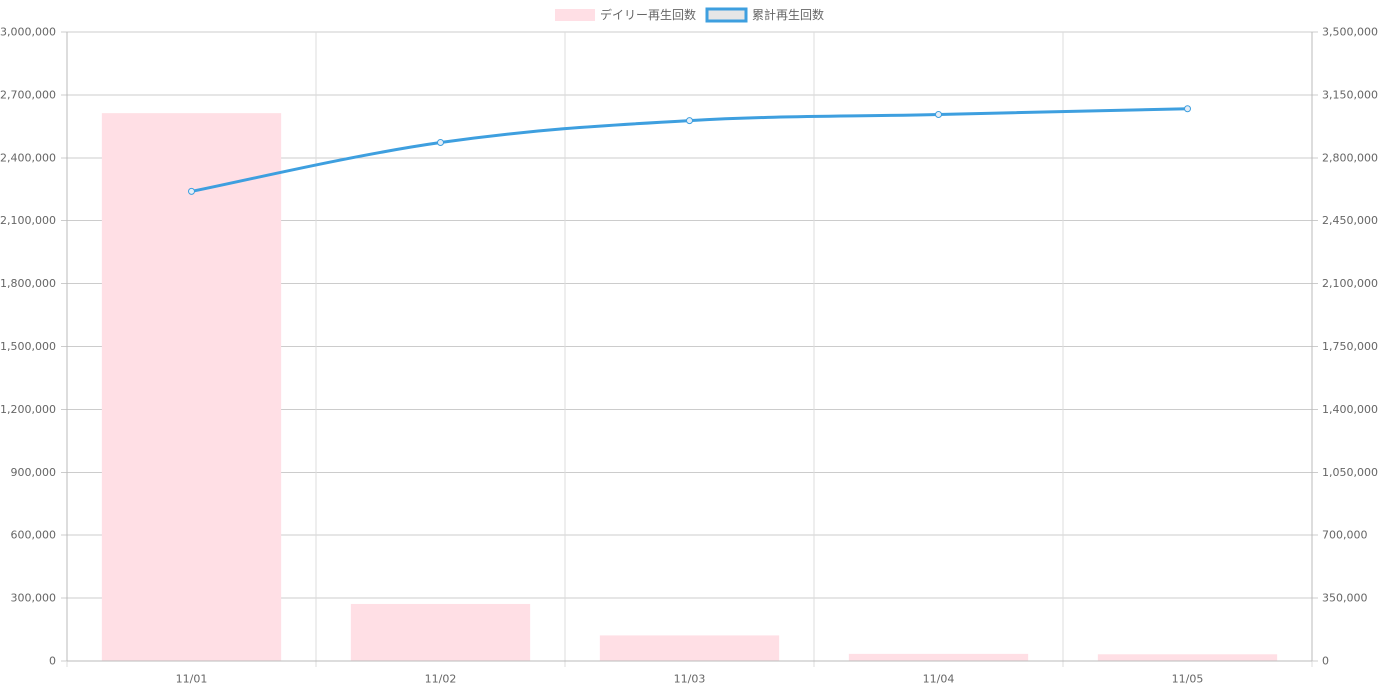 This screenshot has width=1380, height=690. Describe the element at coordinates (34, 535) in the screenshot. I see `y-left-tick-label: 600,000` at that location.